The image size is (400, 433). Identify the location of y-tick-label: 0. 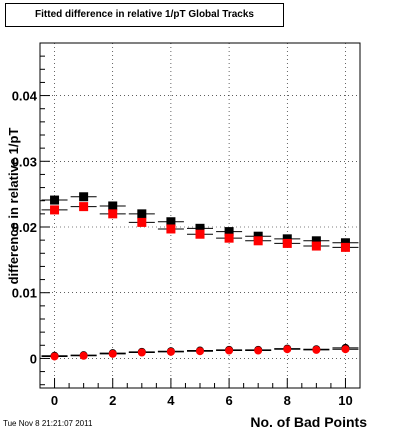
(33, 358).